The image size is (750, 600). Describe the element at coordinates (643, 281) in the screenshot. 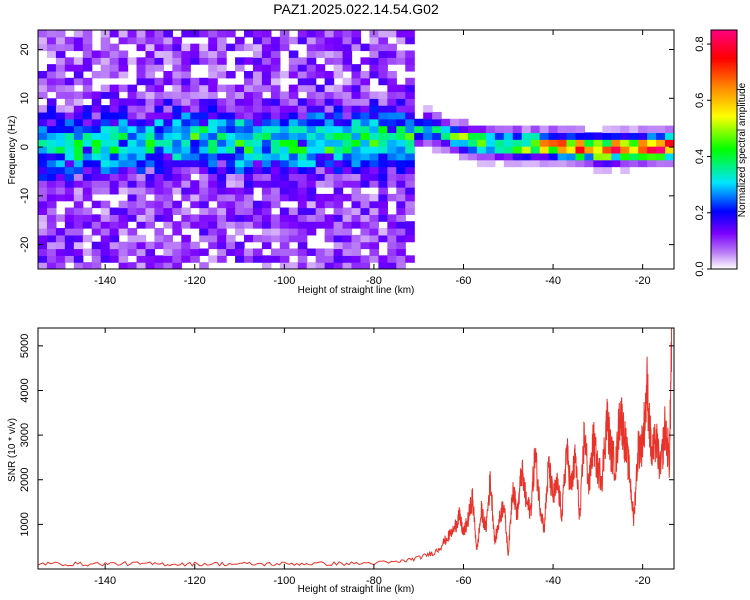

I see `spectrogram-x-tick-label: -20` at that location.